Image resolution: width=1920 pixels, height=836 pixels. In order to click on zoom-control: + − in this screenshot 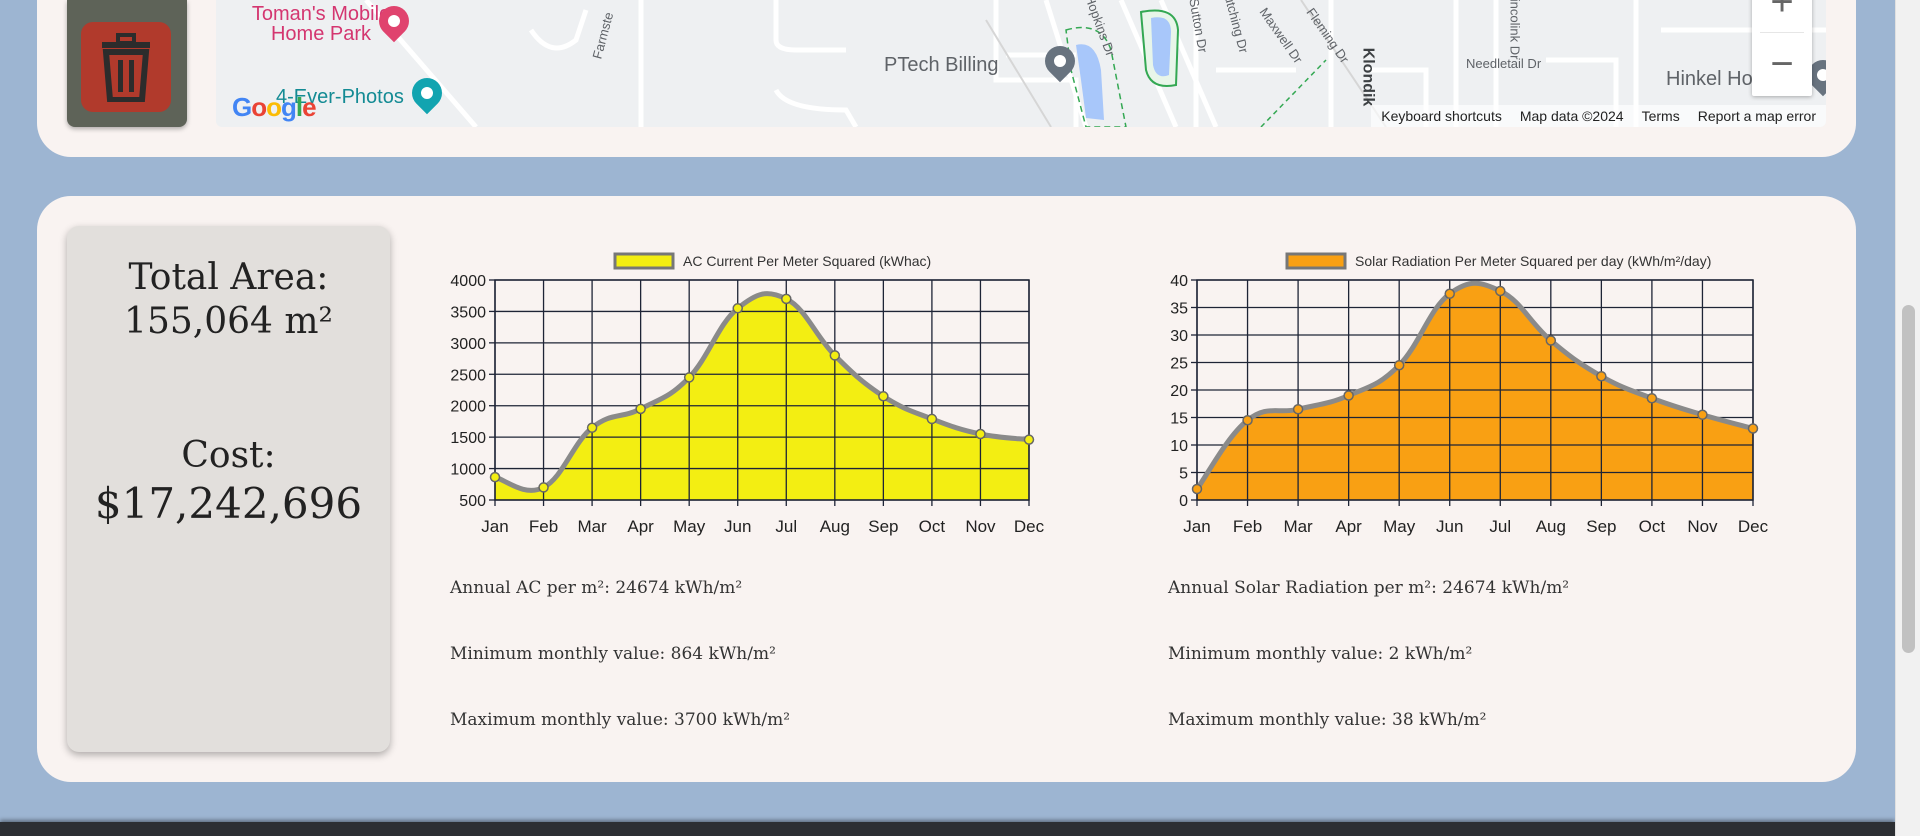, I will do `click(1782, 48)`.